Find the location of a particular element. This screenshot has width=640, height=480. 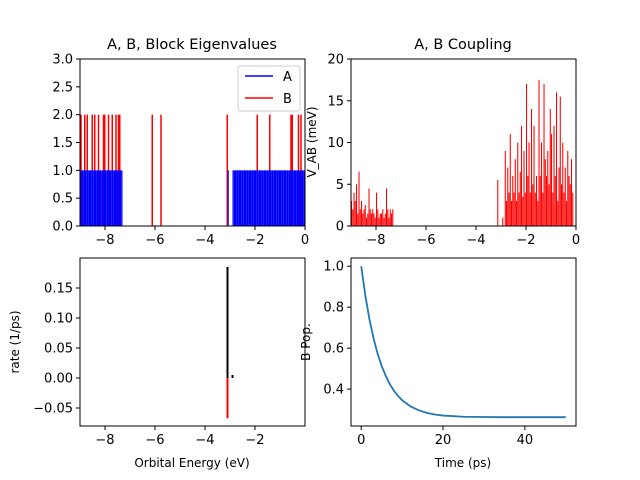

x-axis-label-population: Time (ps) is located at coordinates (462, 463).